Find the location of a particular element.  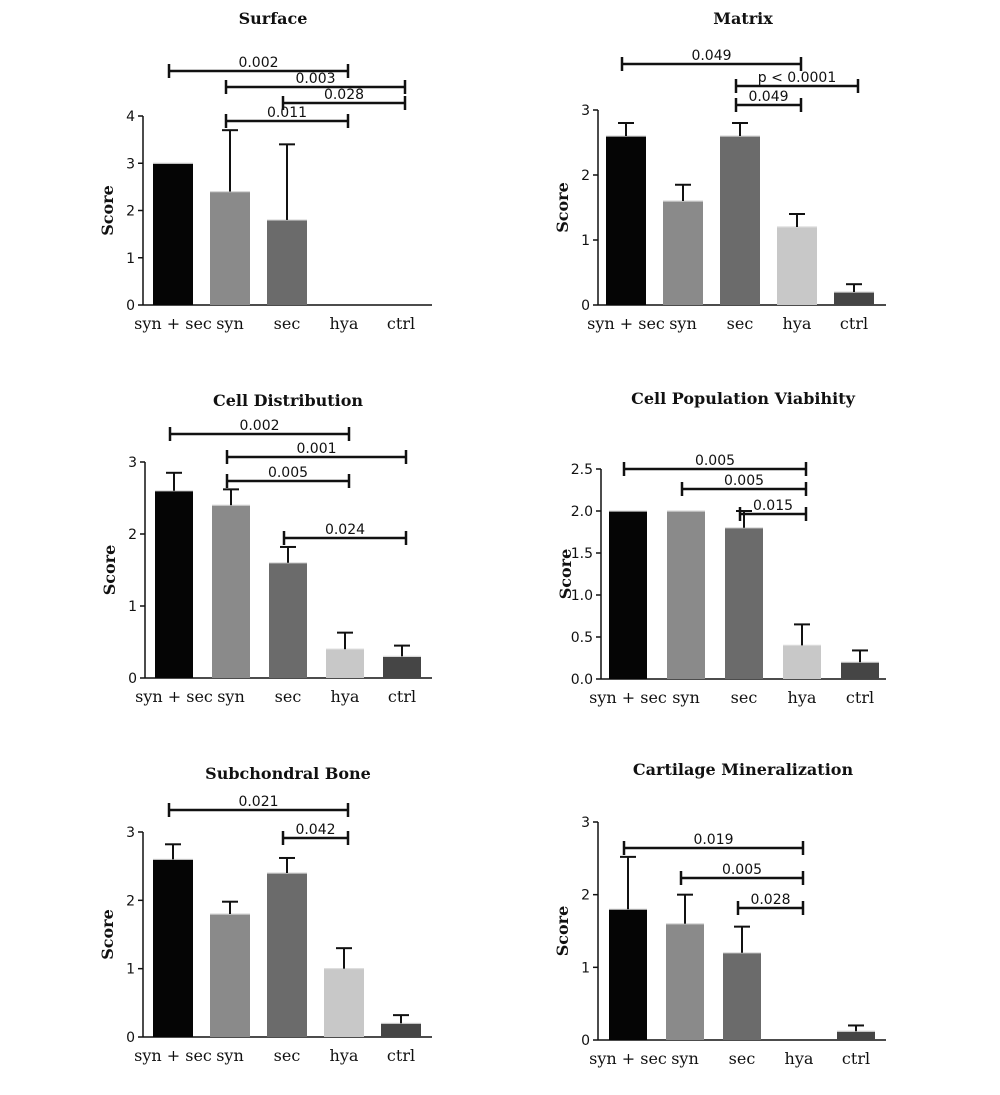

significance-label: 0.011 is located at coordinates (287, 113).